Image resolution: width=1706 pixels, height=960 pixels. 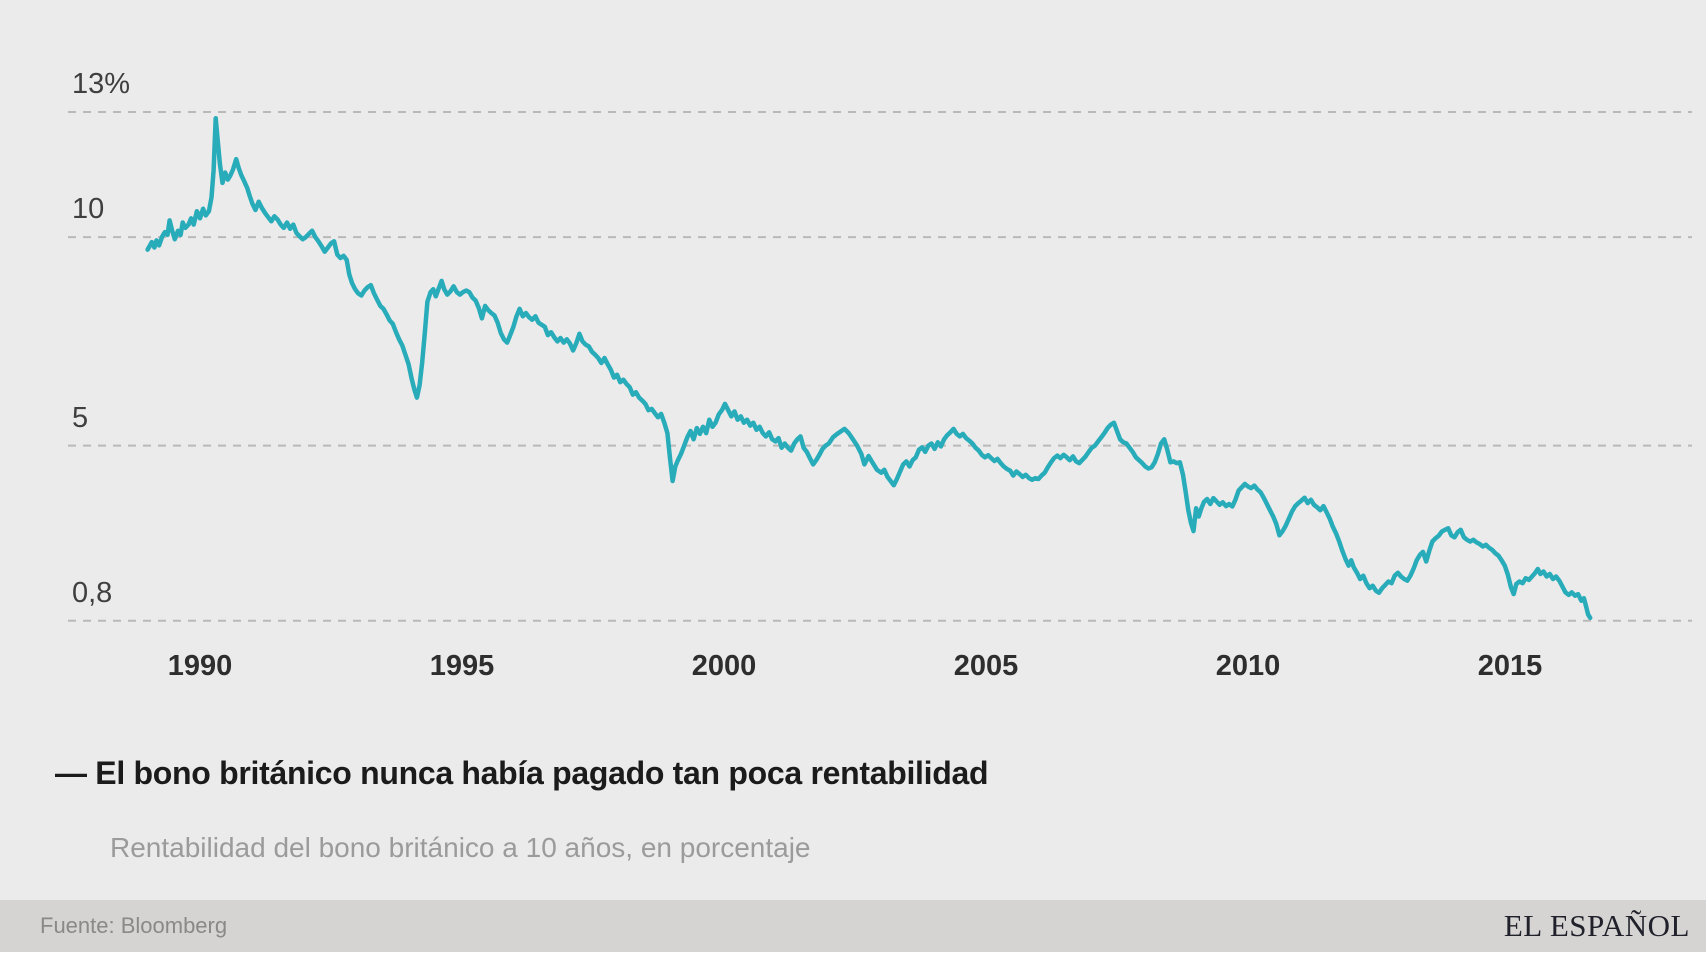 I want to click on source-credit: Fuente: Bloomberg, so click(x=134, y=925).